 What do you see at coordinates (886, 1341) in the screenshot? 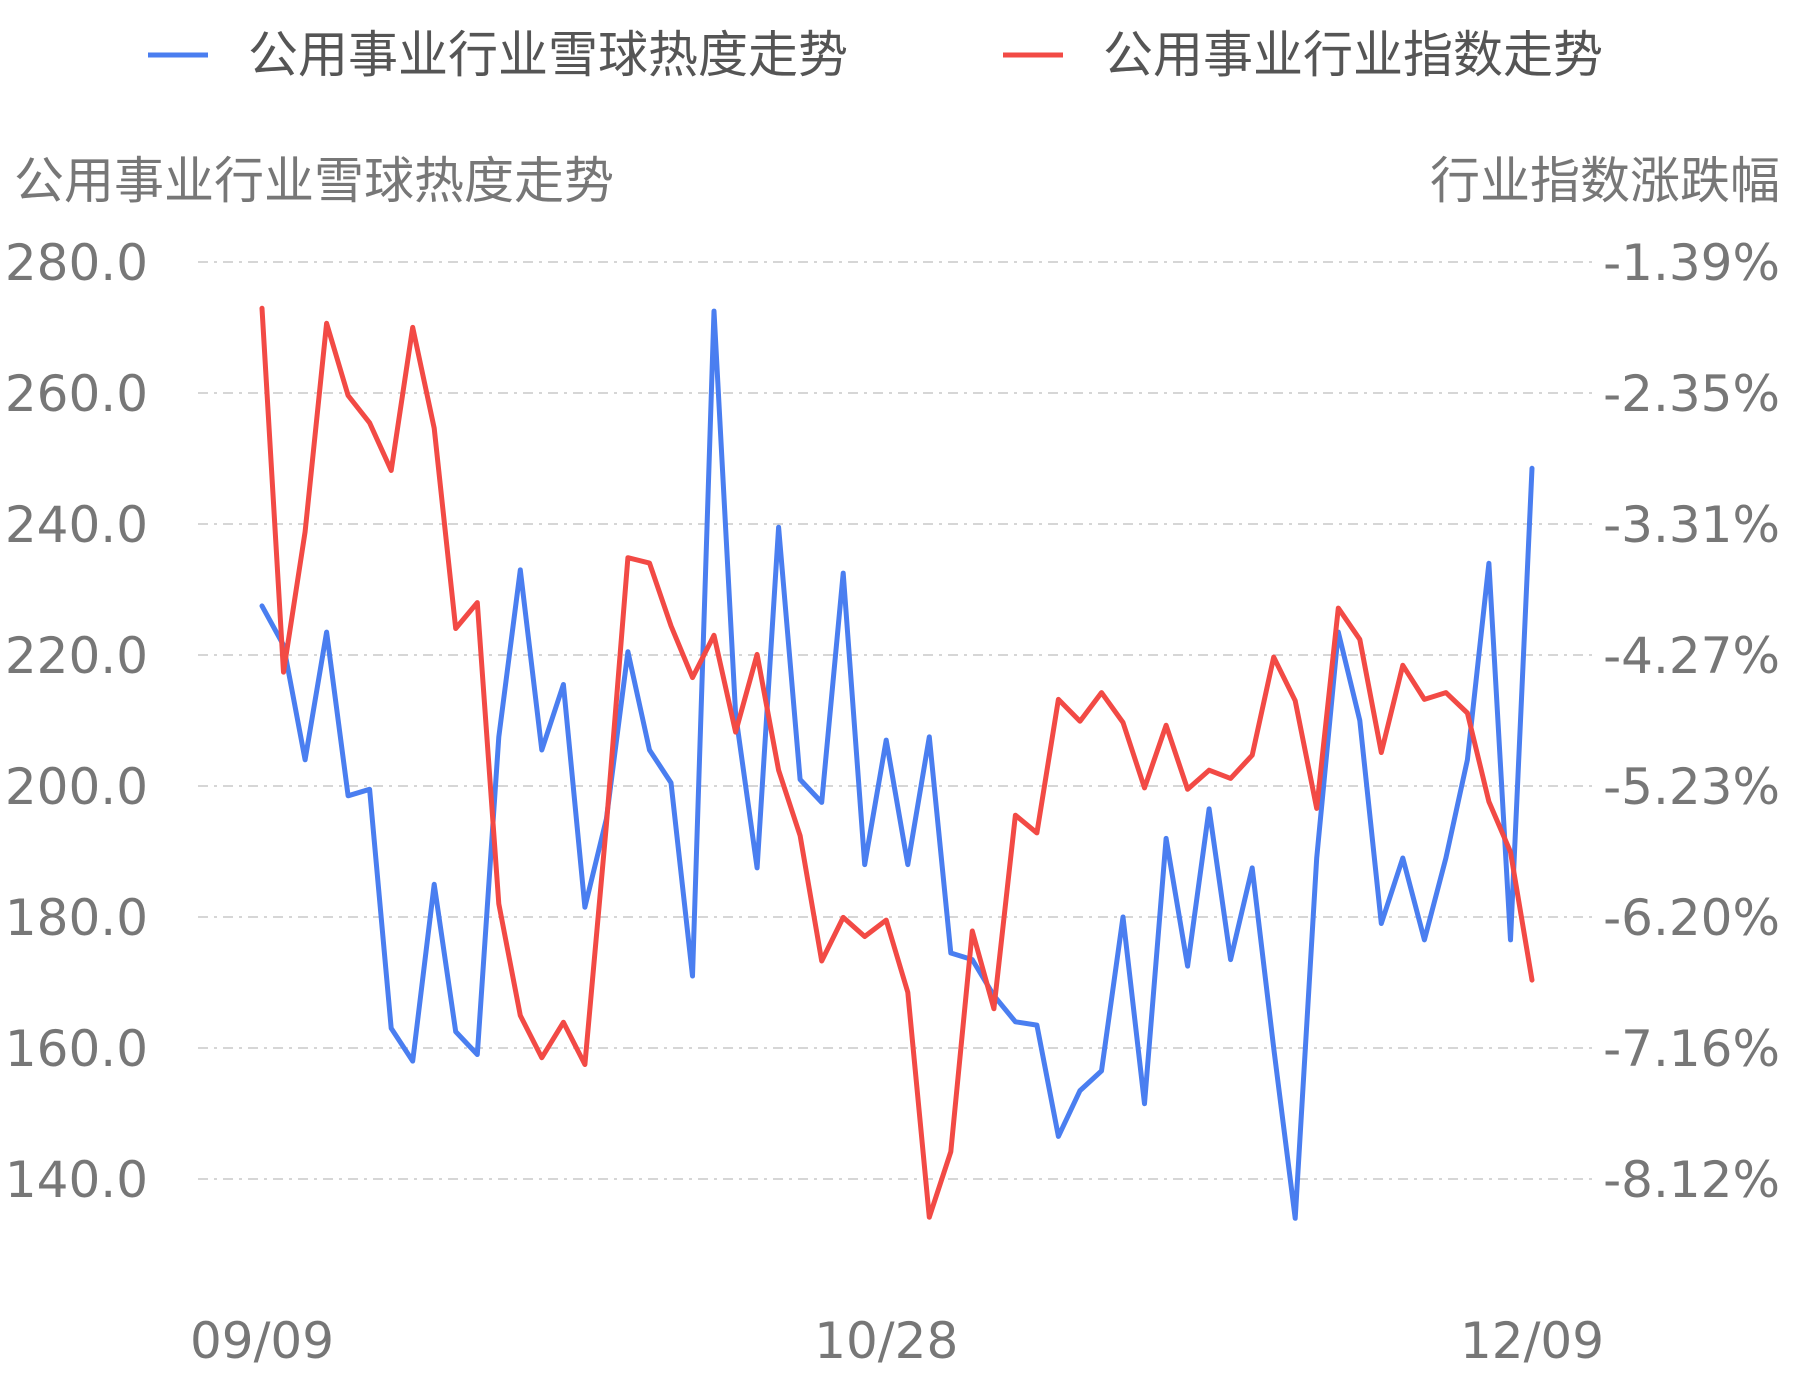
I see `x-tick-label: 10/28` at bounding box center [886, 1341].